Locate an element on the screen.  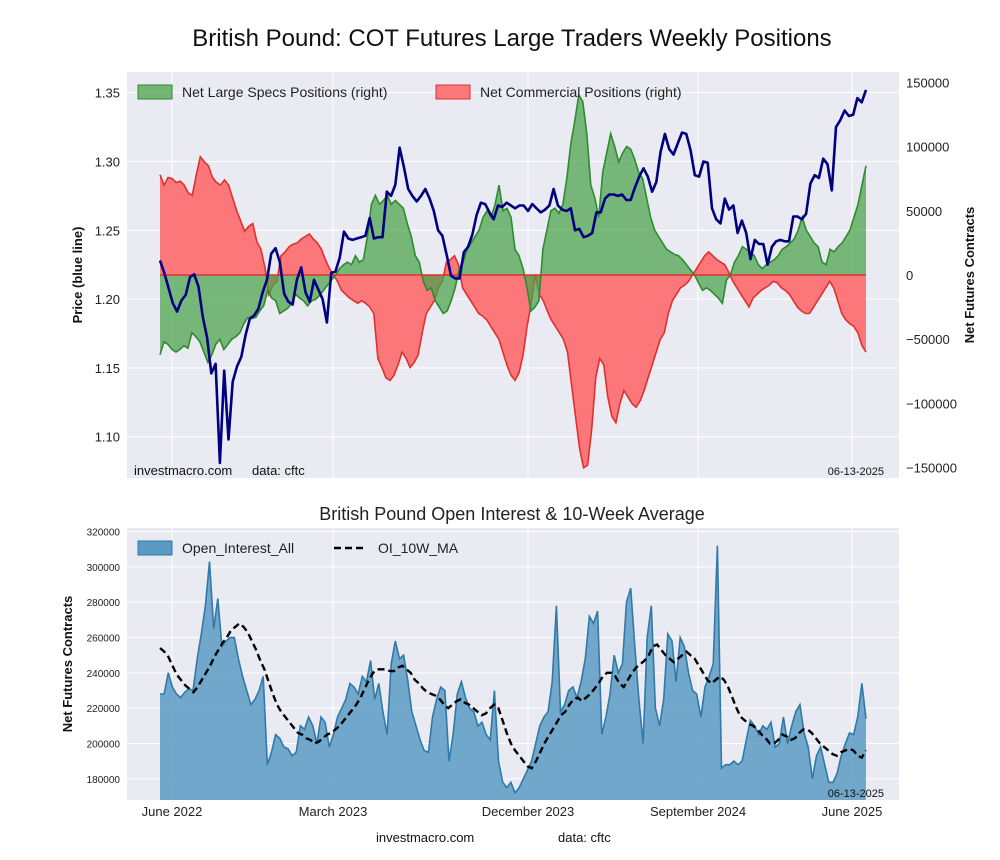
legend-oi-swatch is located at coordinates (155, 548).